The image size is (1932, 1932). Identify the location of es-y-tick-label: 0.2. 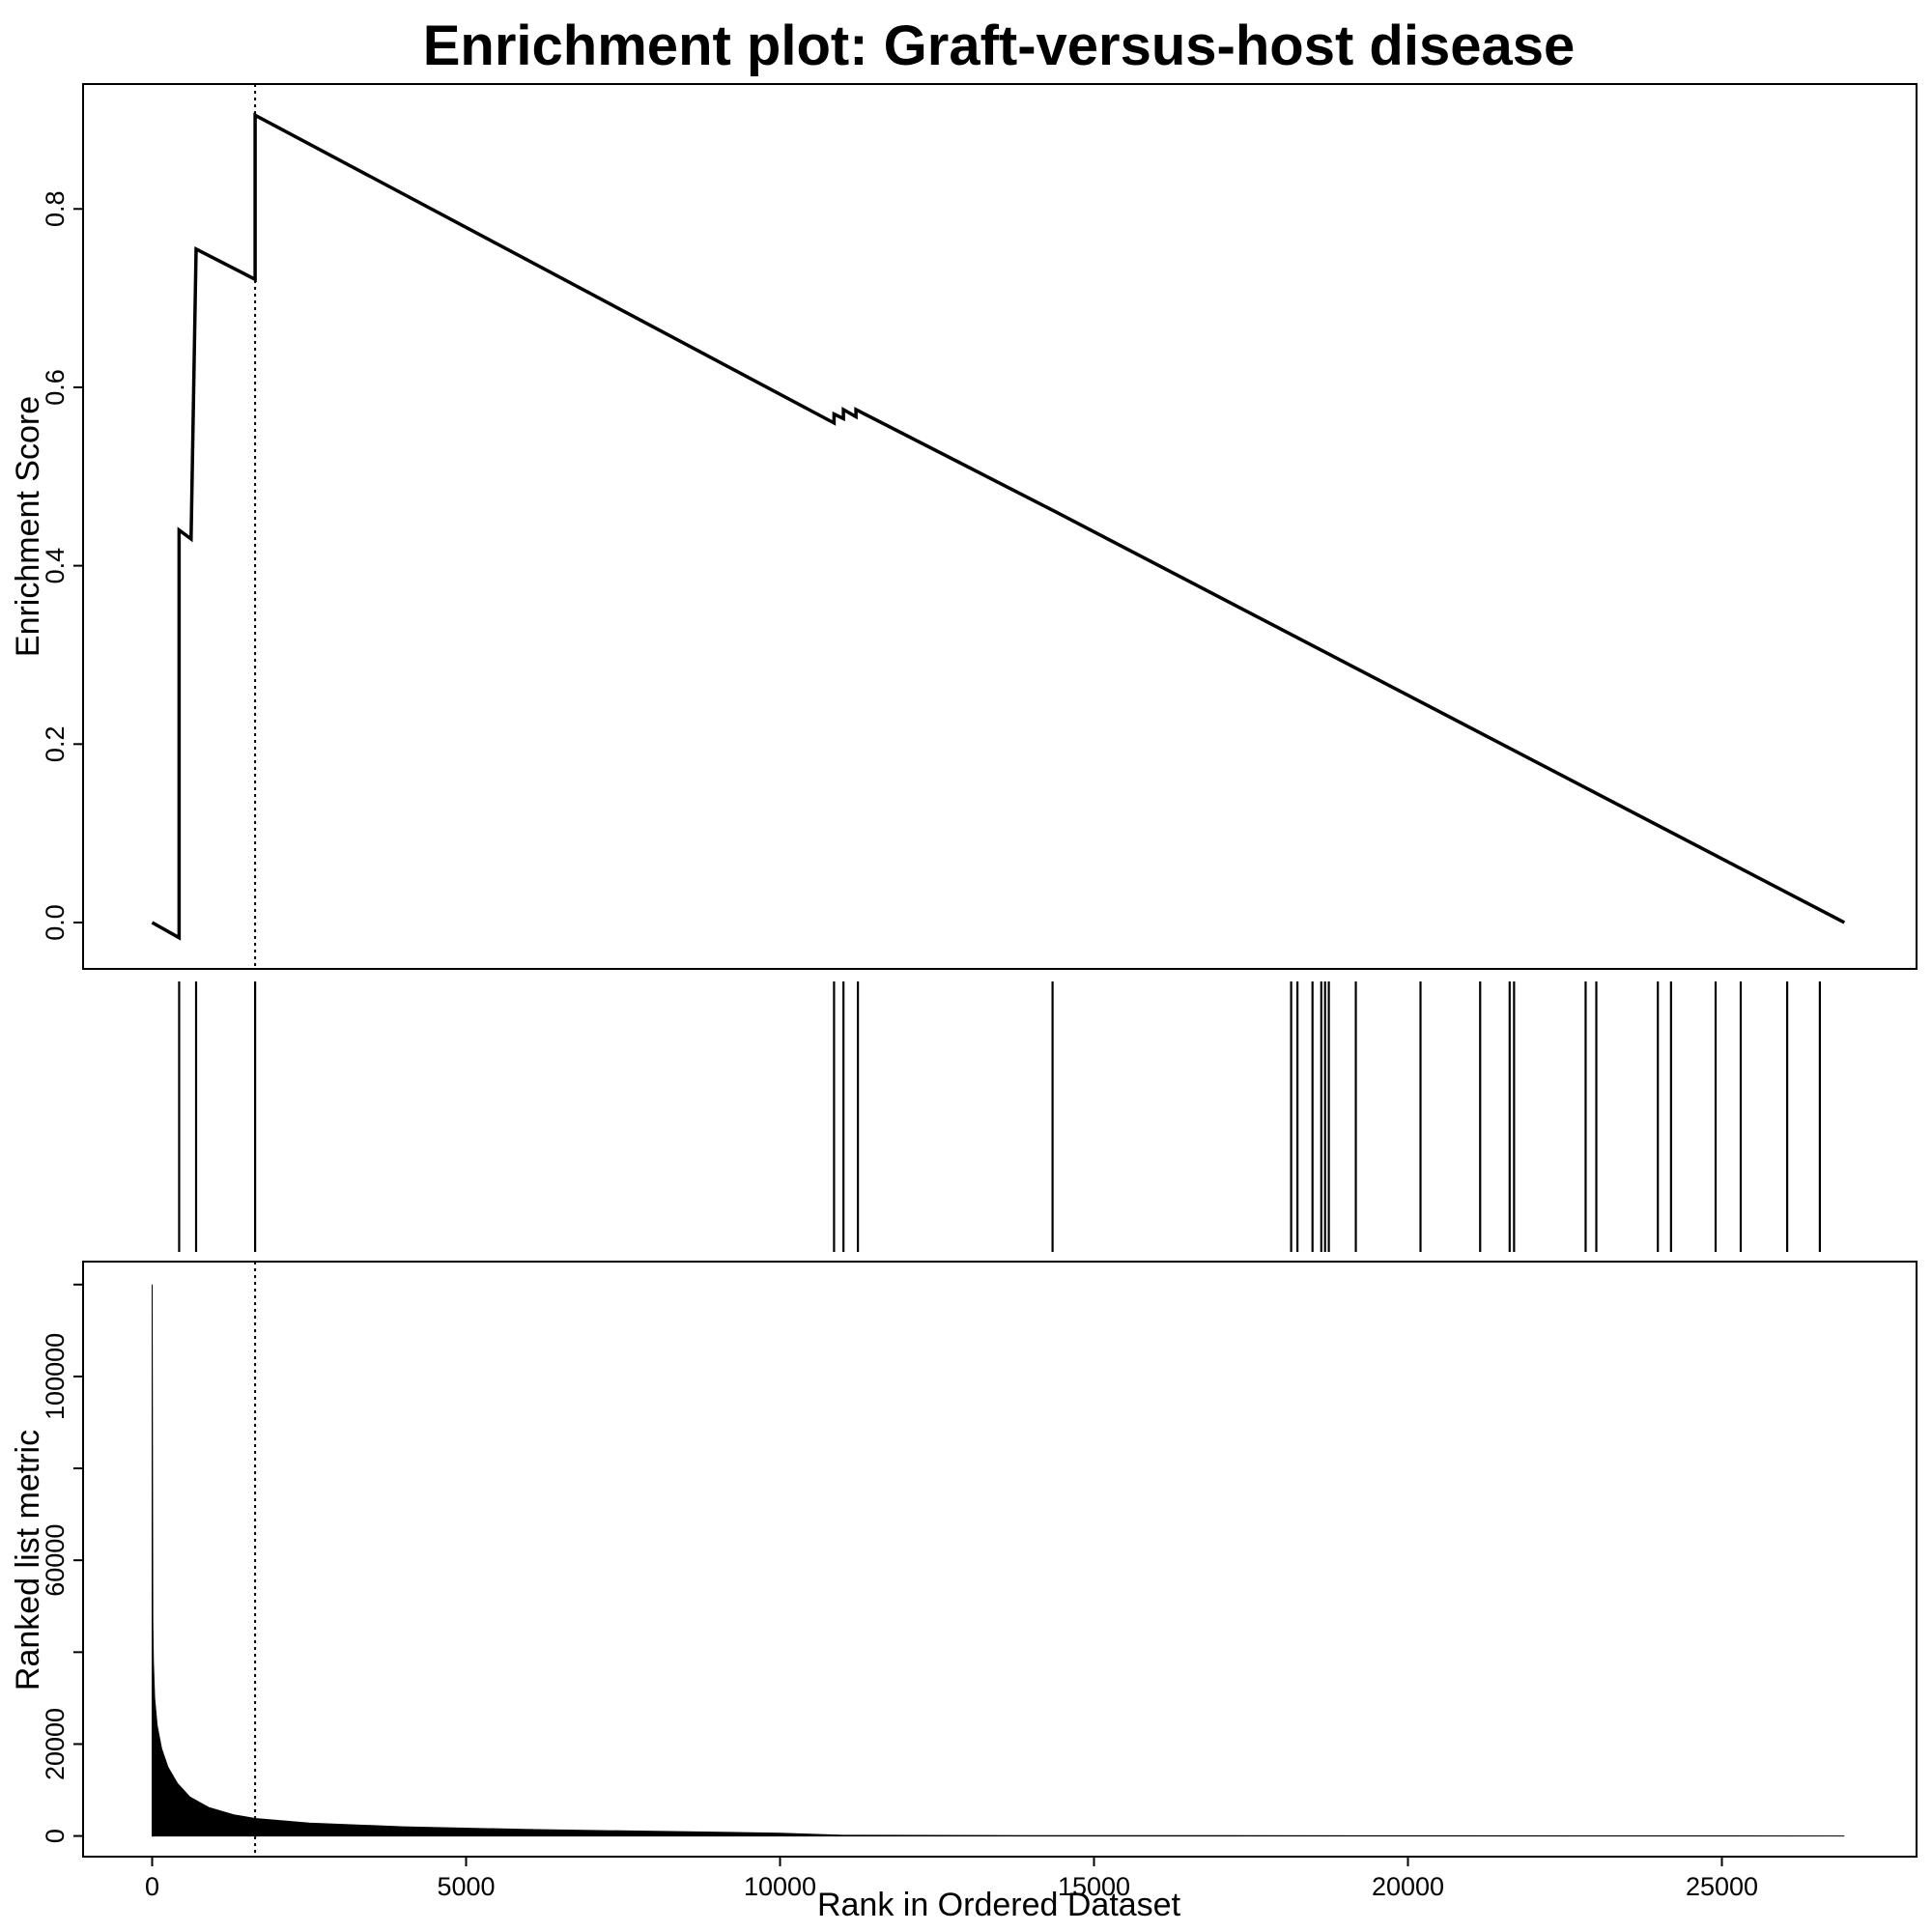
(55, 744).